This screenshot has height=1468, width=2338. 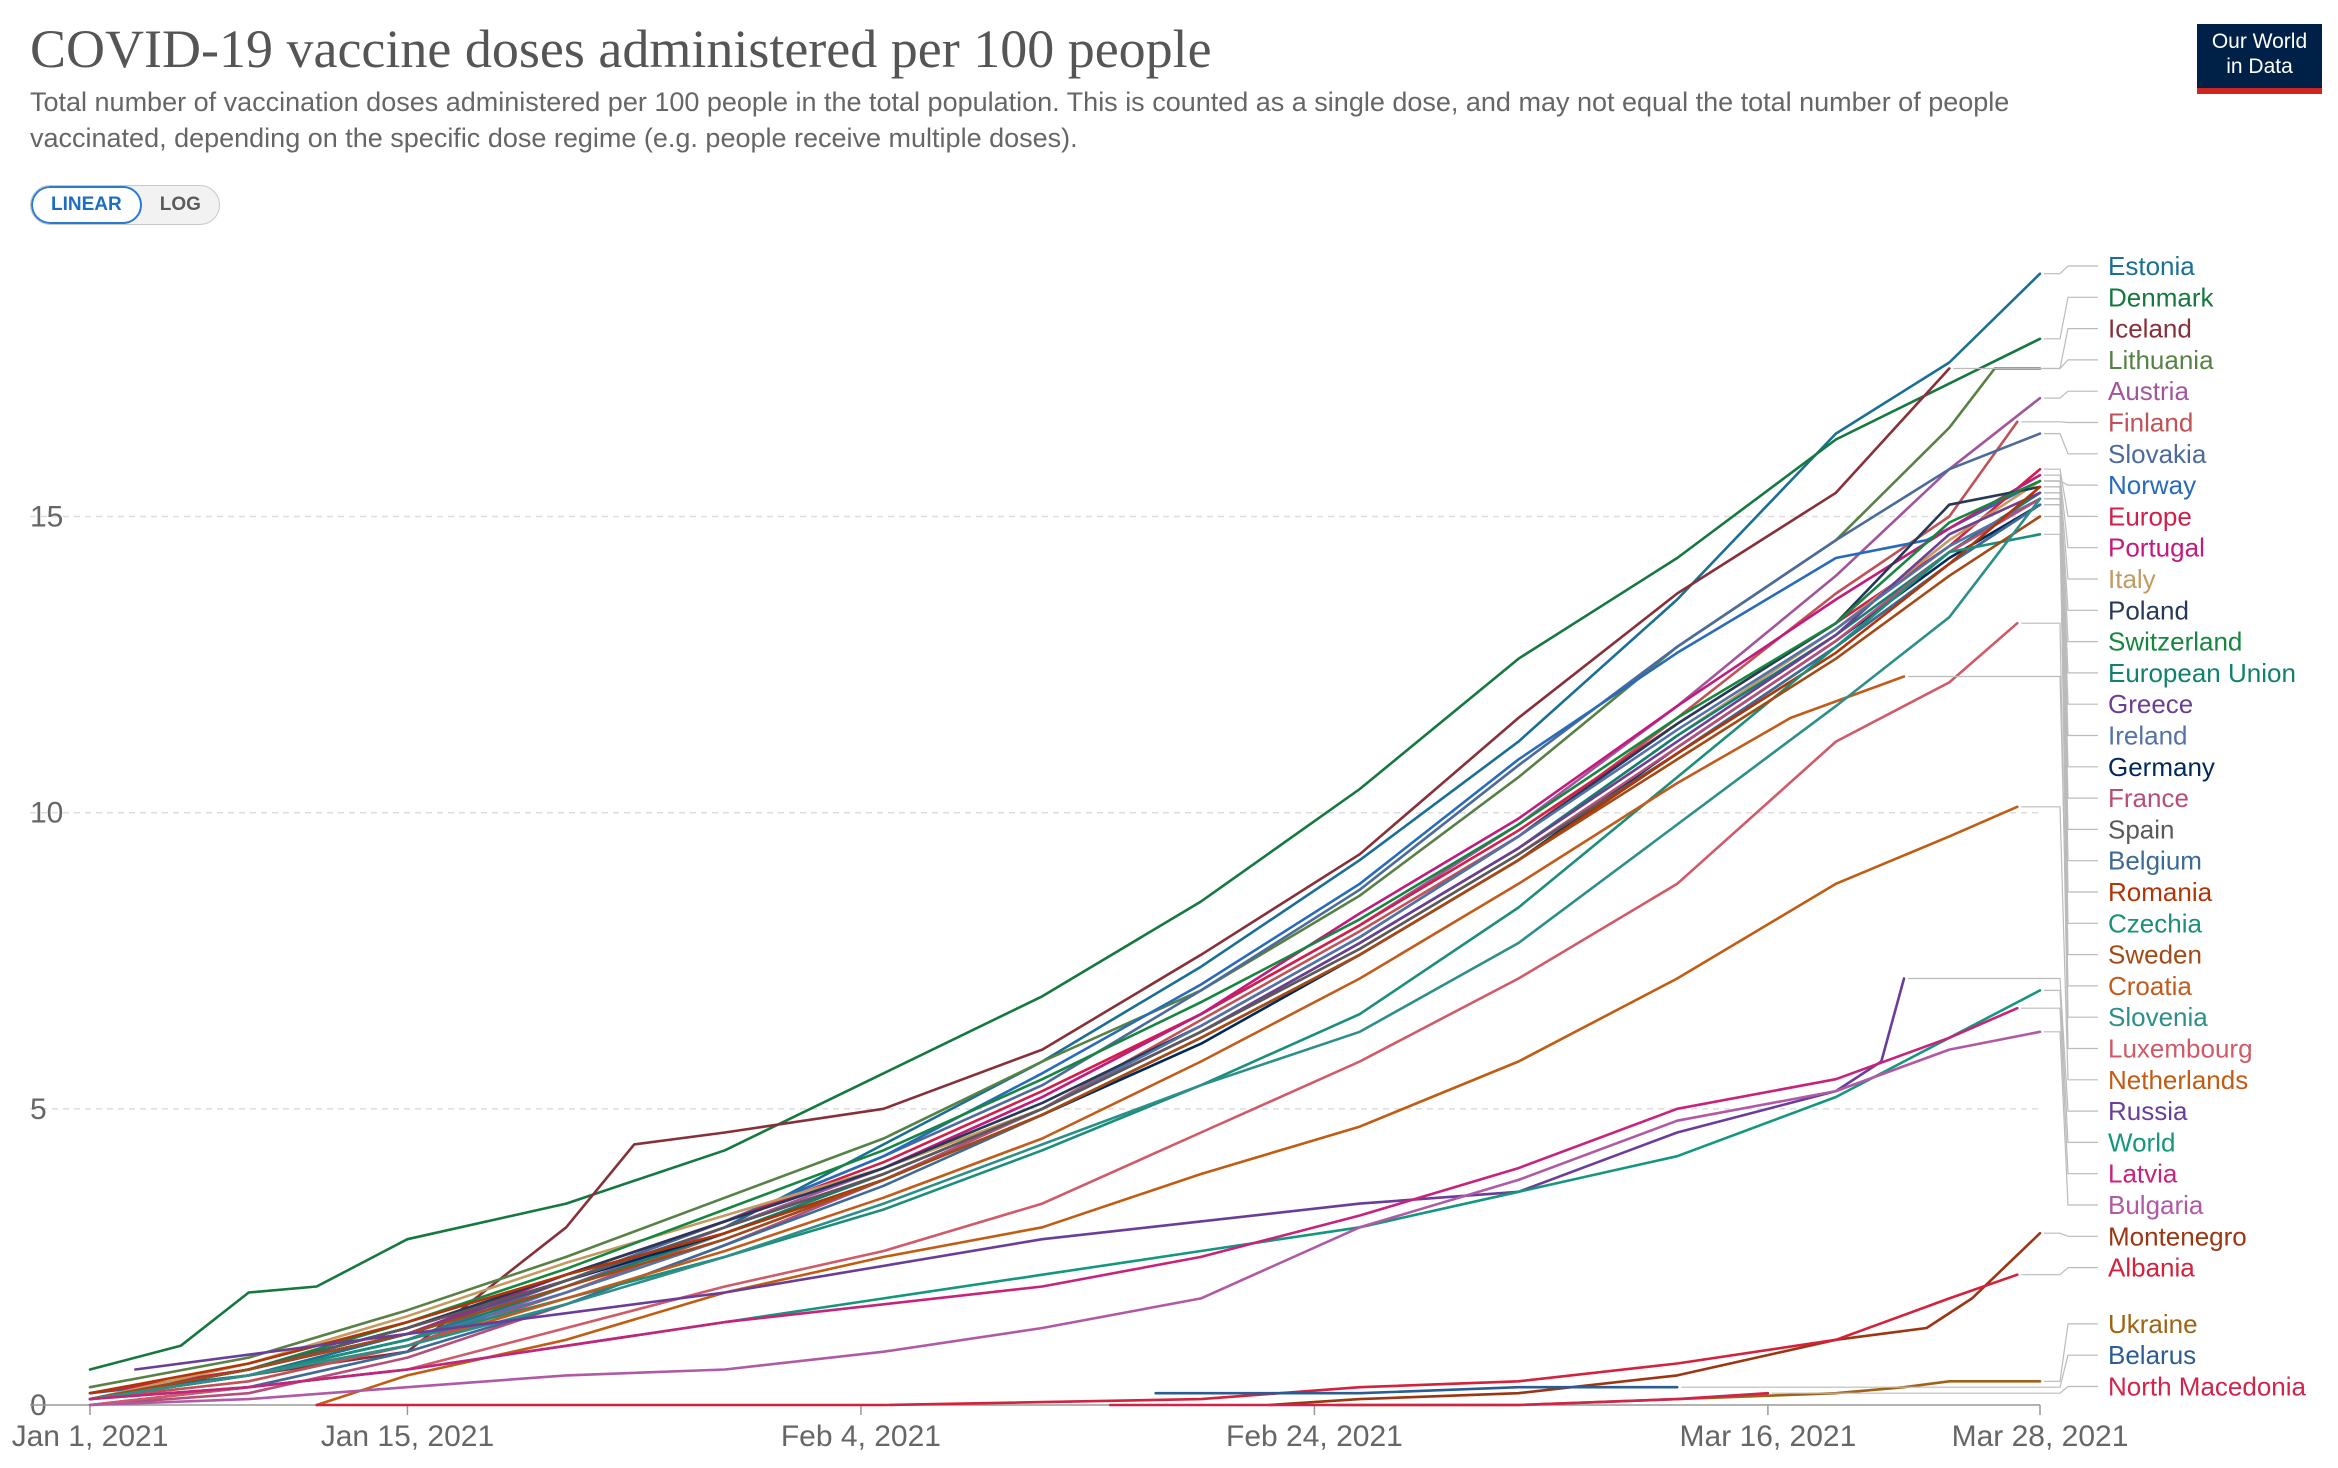 I want to click on legend-label-norway: Norway, so click(x=2152, y=485).